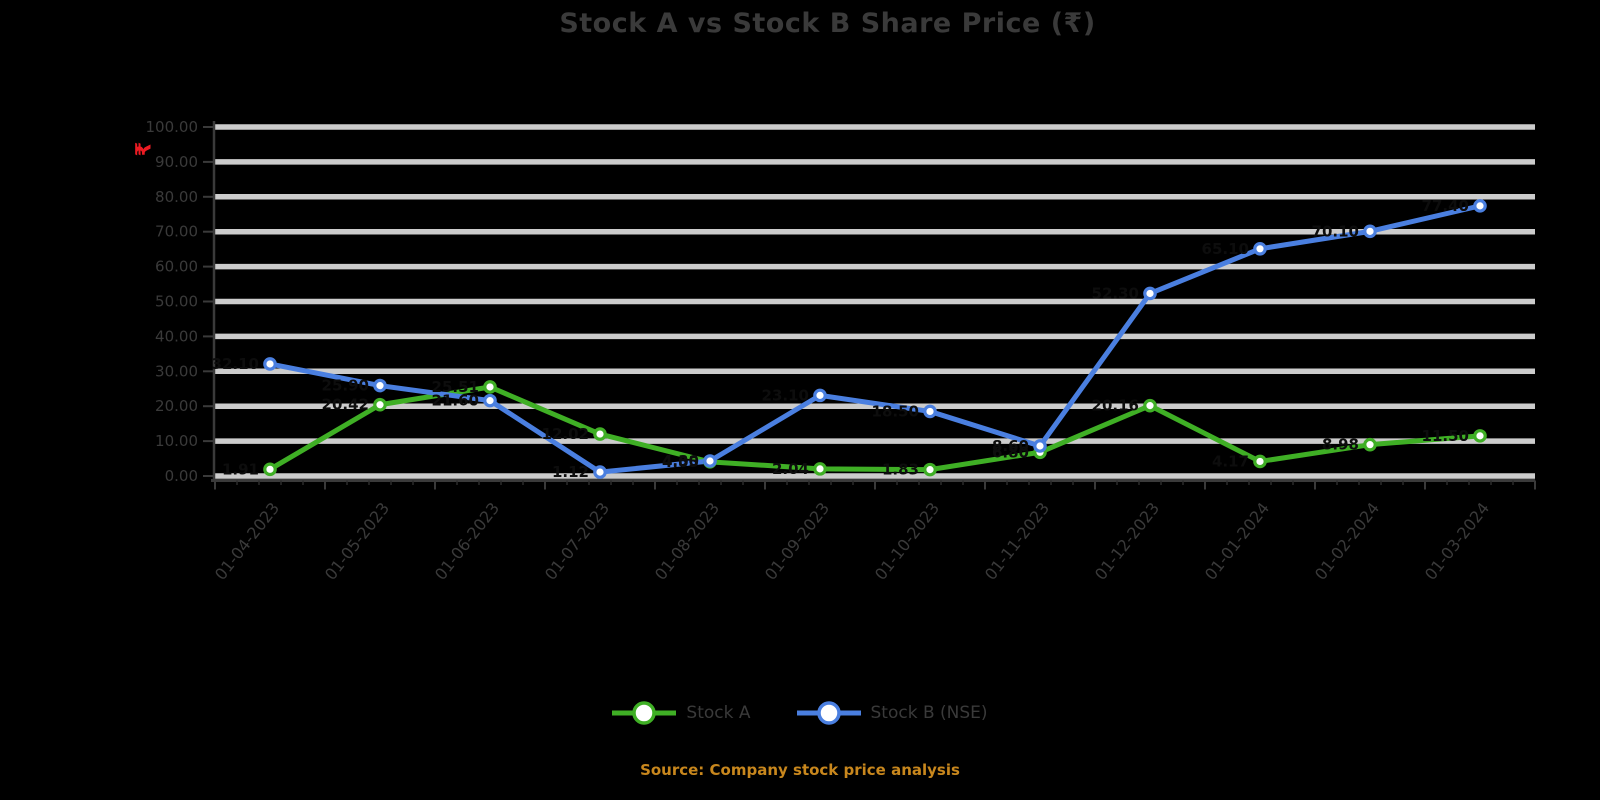 Image resolution: width=1600 pixels, height=800 pixels. I want to click on x-axis-label: 01-12-2023, so click(1127, 541).